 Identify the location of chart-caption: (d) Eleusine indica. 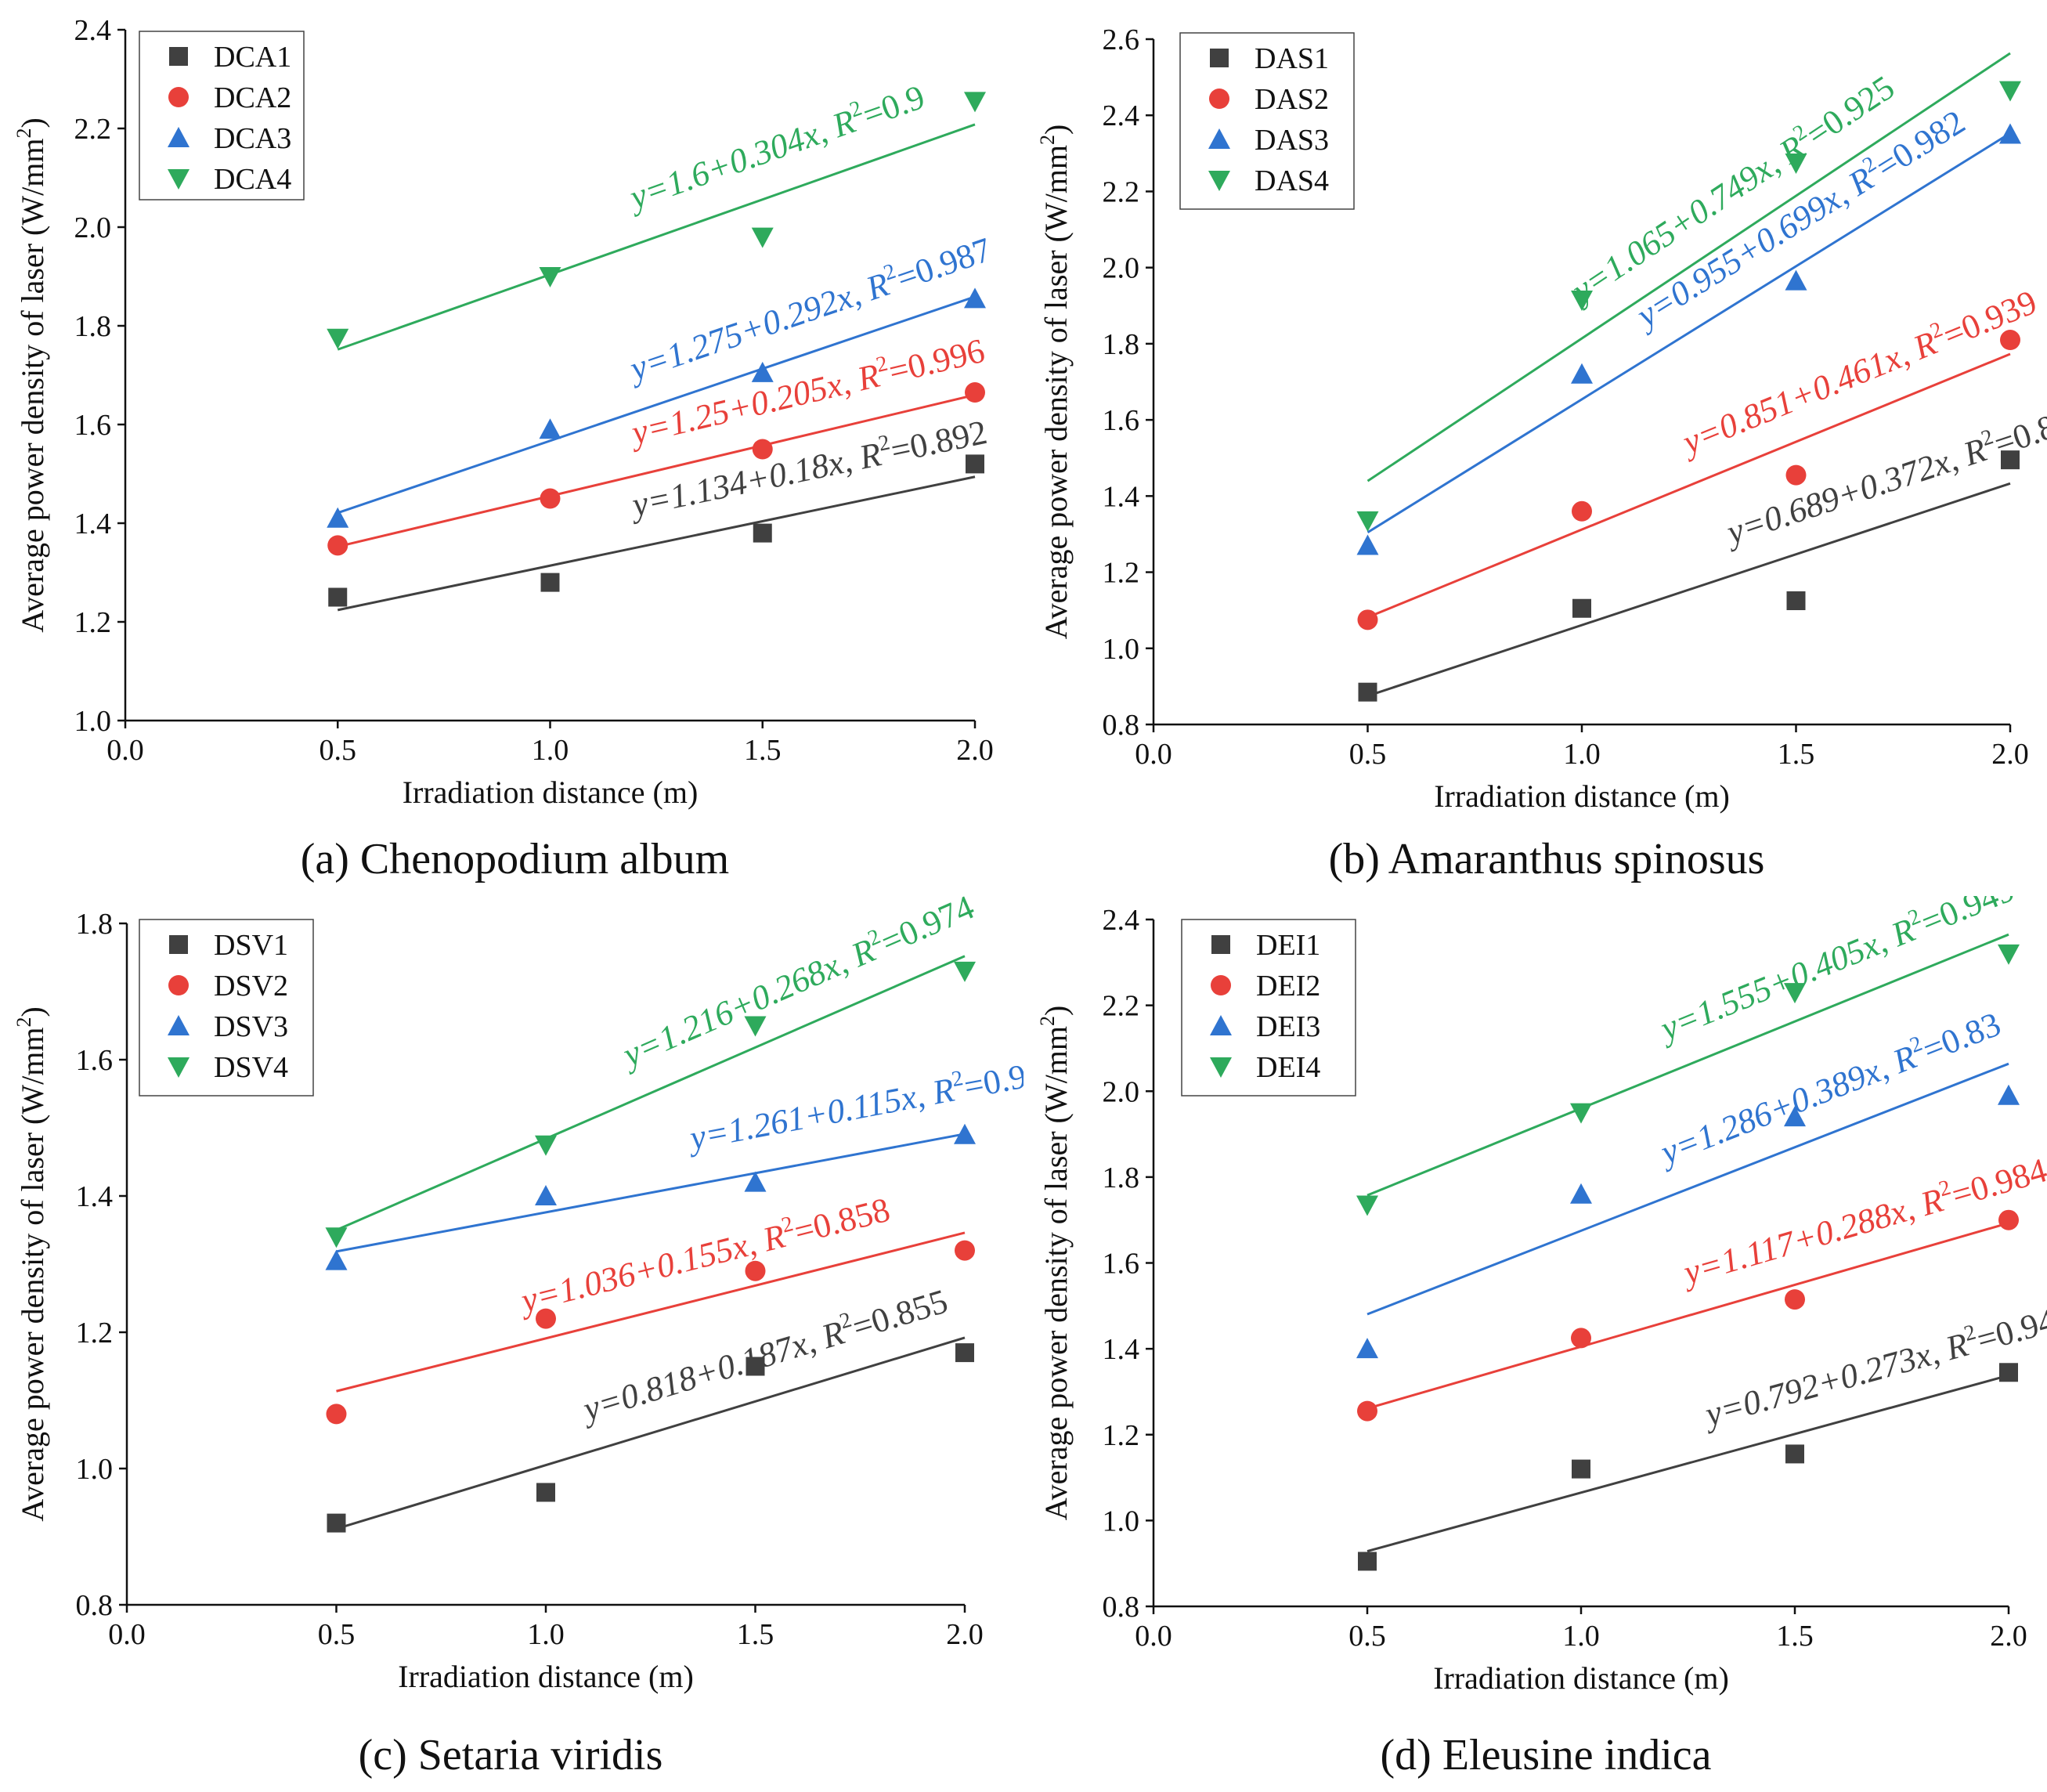
(1546, 1755).